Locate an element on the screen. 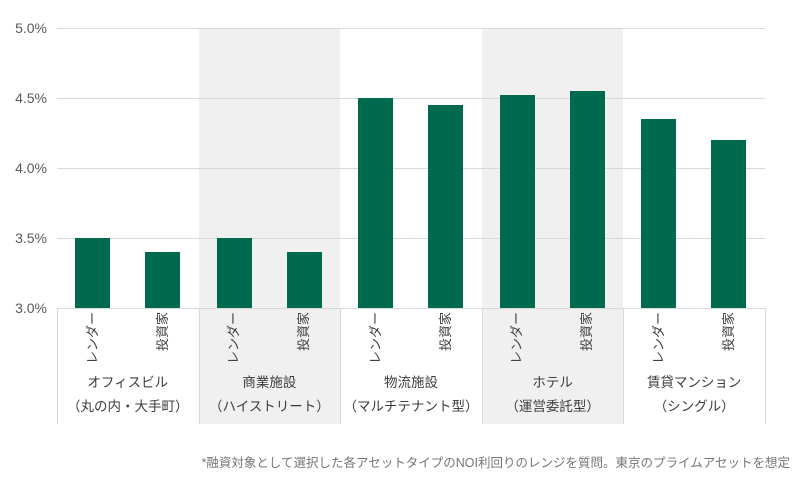  y-axis-tick-label: 4.5% is located at coordinates (31, 98).